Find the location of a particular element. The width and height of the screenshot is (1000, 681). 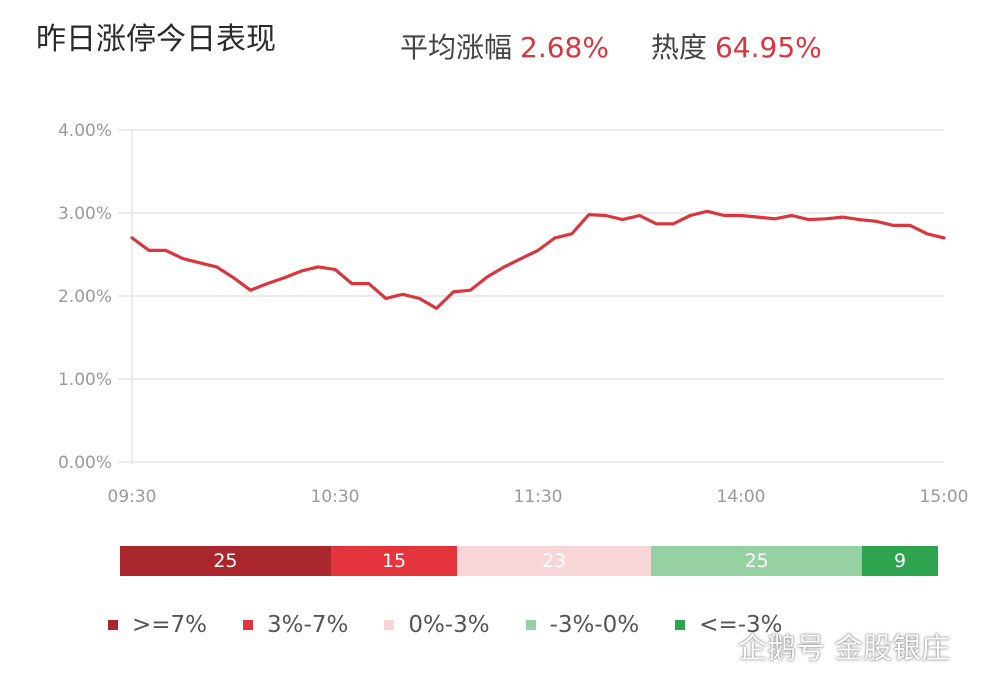

y-tick-label: 4.00% is located at coordinates (85, 131).